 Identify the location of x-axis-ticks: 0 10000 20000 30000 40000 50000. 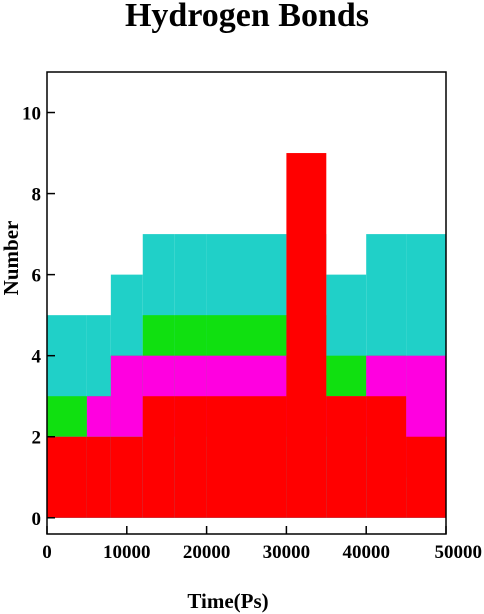
(262, 544).